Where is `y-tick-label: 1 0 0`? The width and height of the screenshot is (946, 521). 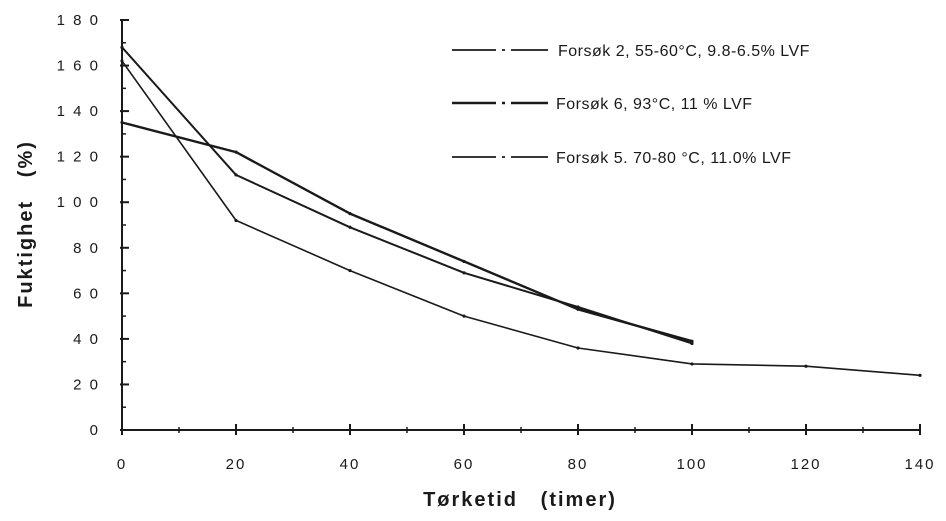 y-tick-label: 1 0 0 is located at coordinates (78, 202).